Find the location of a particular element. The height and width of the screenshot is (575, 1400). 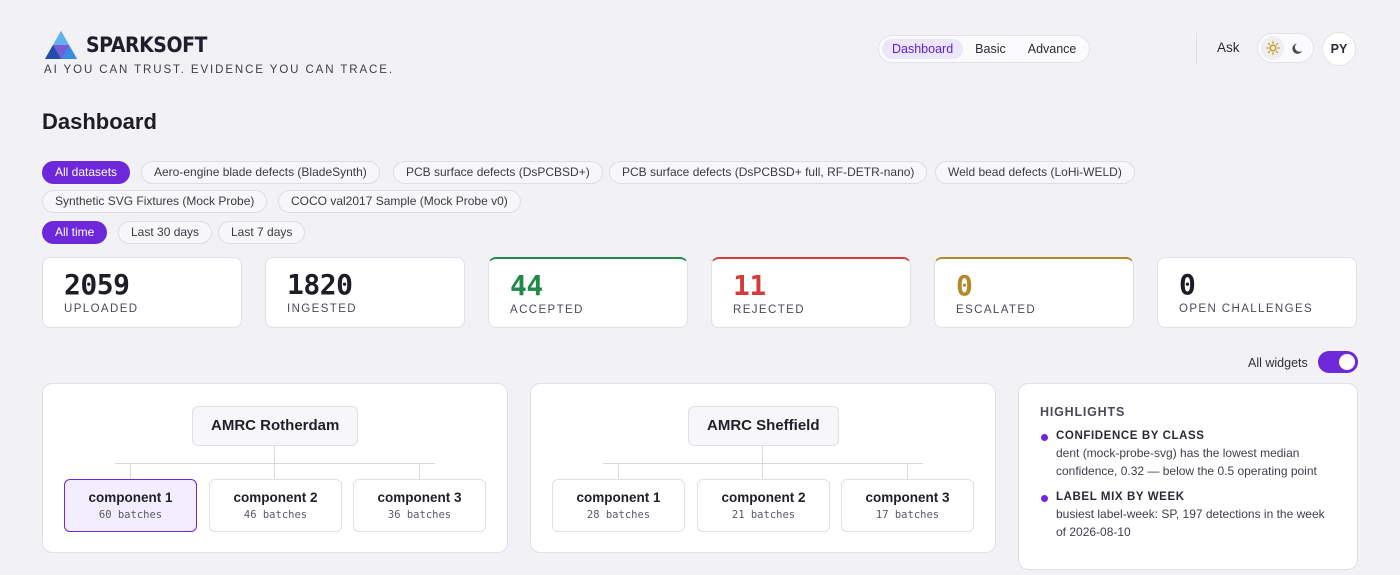

page-title: Dashboard is located at coordinates (99, 121).